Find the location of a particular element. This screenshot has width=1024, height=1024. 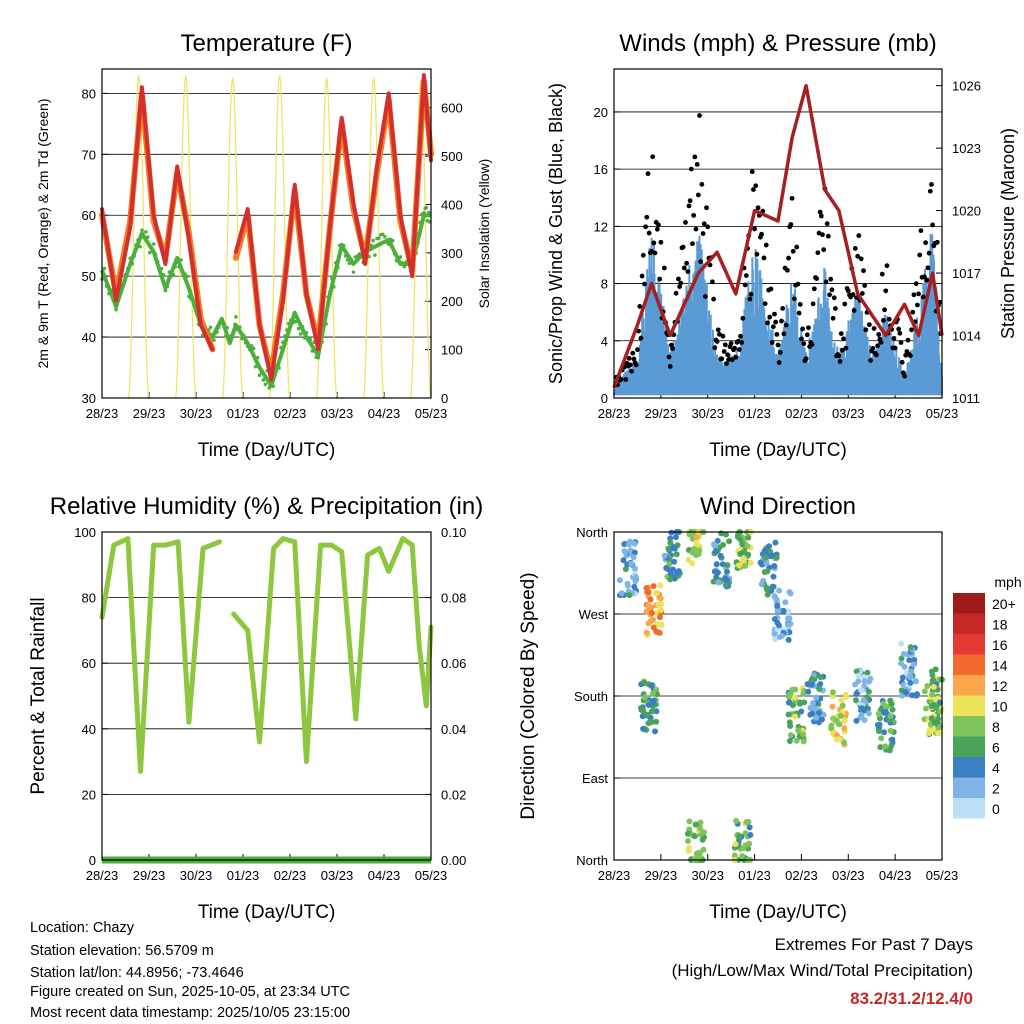

winds-ytick-right-label: 1017 is located at coordinates (966, 273).